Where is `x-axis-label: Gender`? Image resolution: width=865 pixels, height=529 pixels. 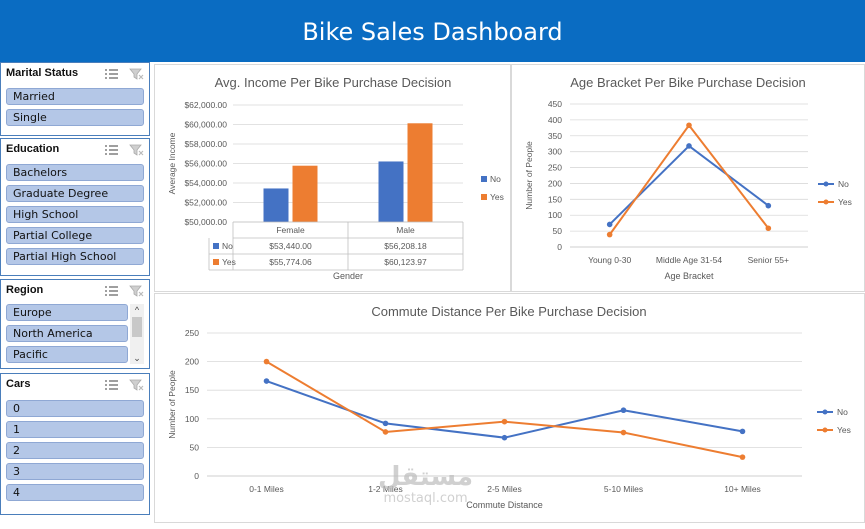 x-axis-label: Gender is located at coordinates (348, 276).